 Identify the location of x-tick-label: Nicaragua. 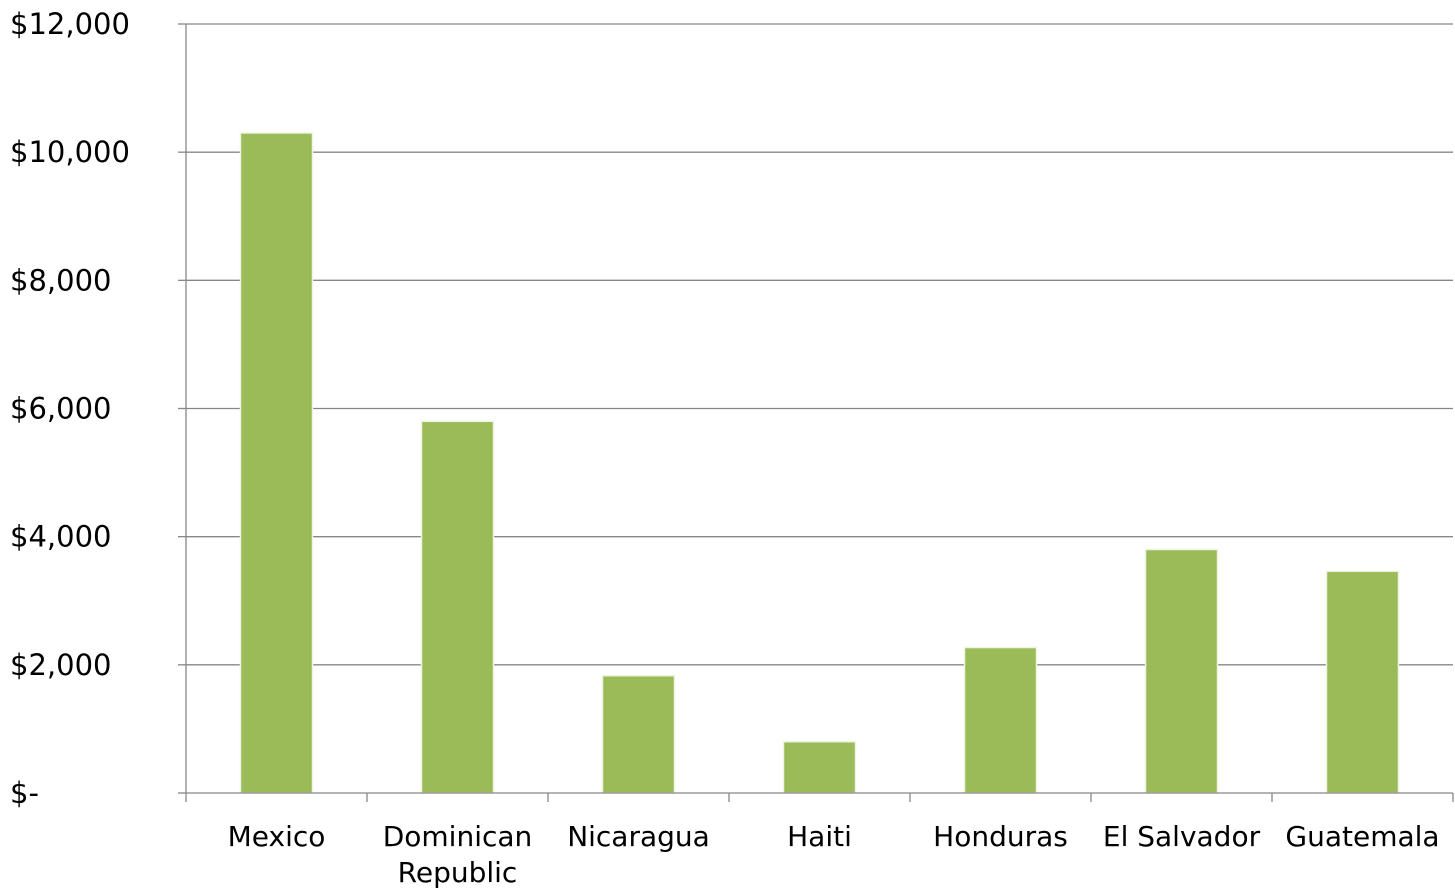
(638, 836).